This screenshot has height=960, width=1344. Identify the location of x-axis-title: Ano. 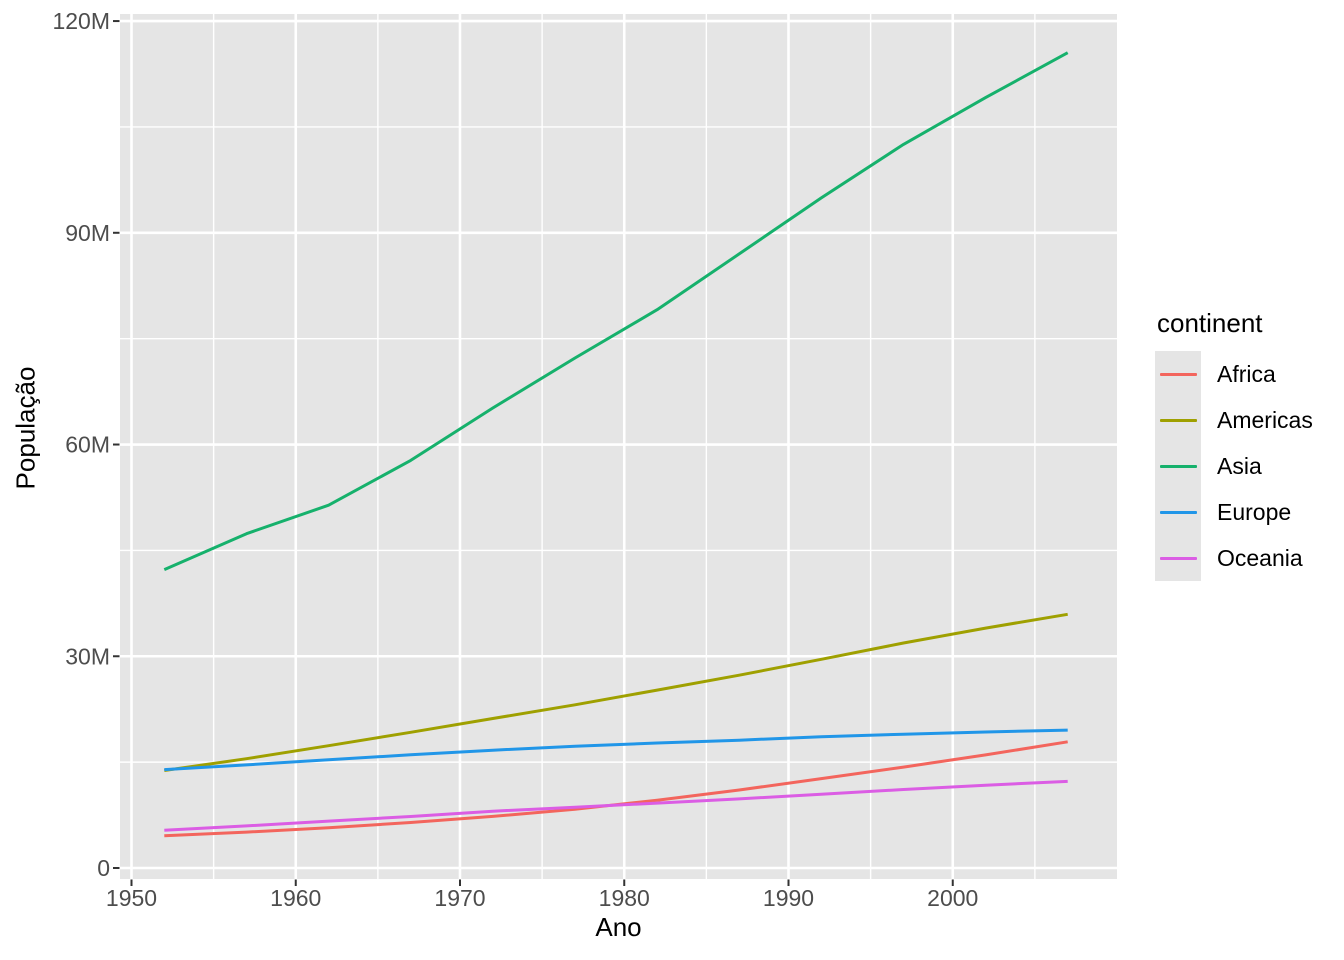
(618, 927).